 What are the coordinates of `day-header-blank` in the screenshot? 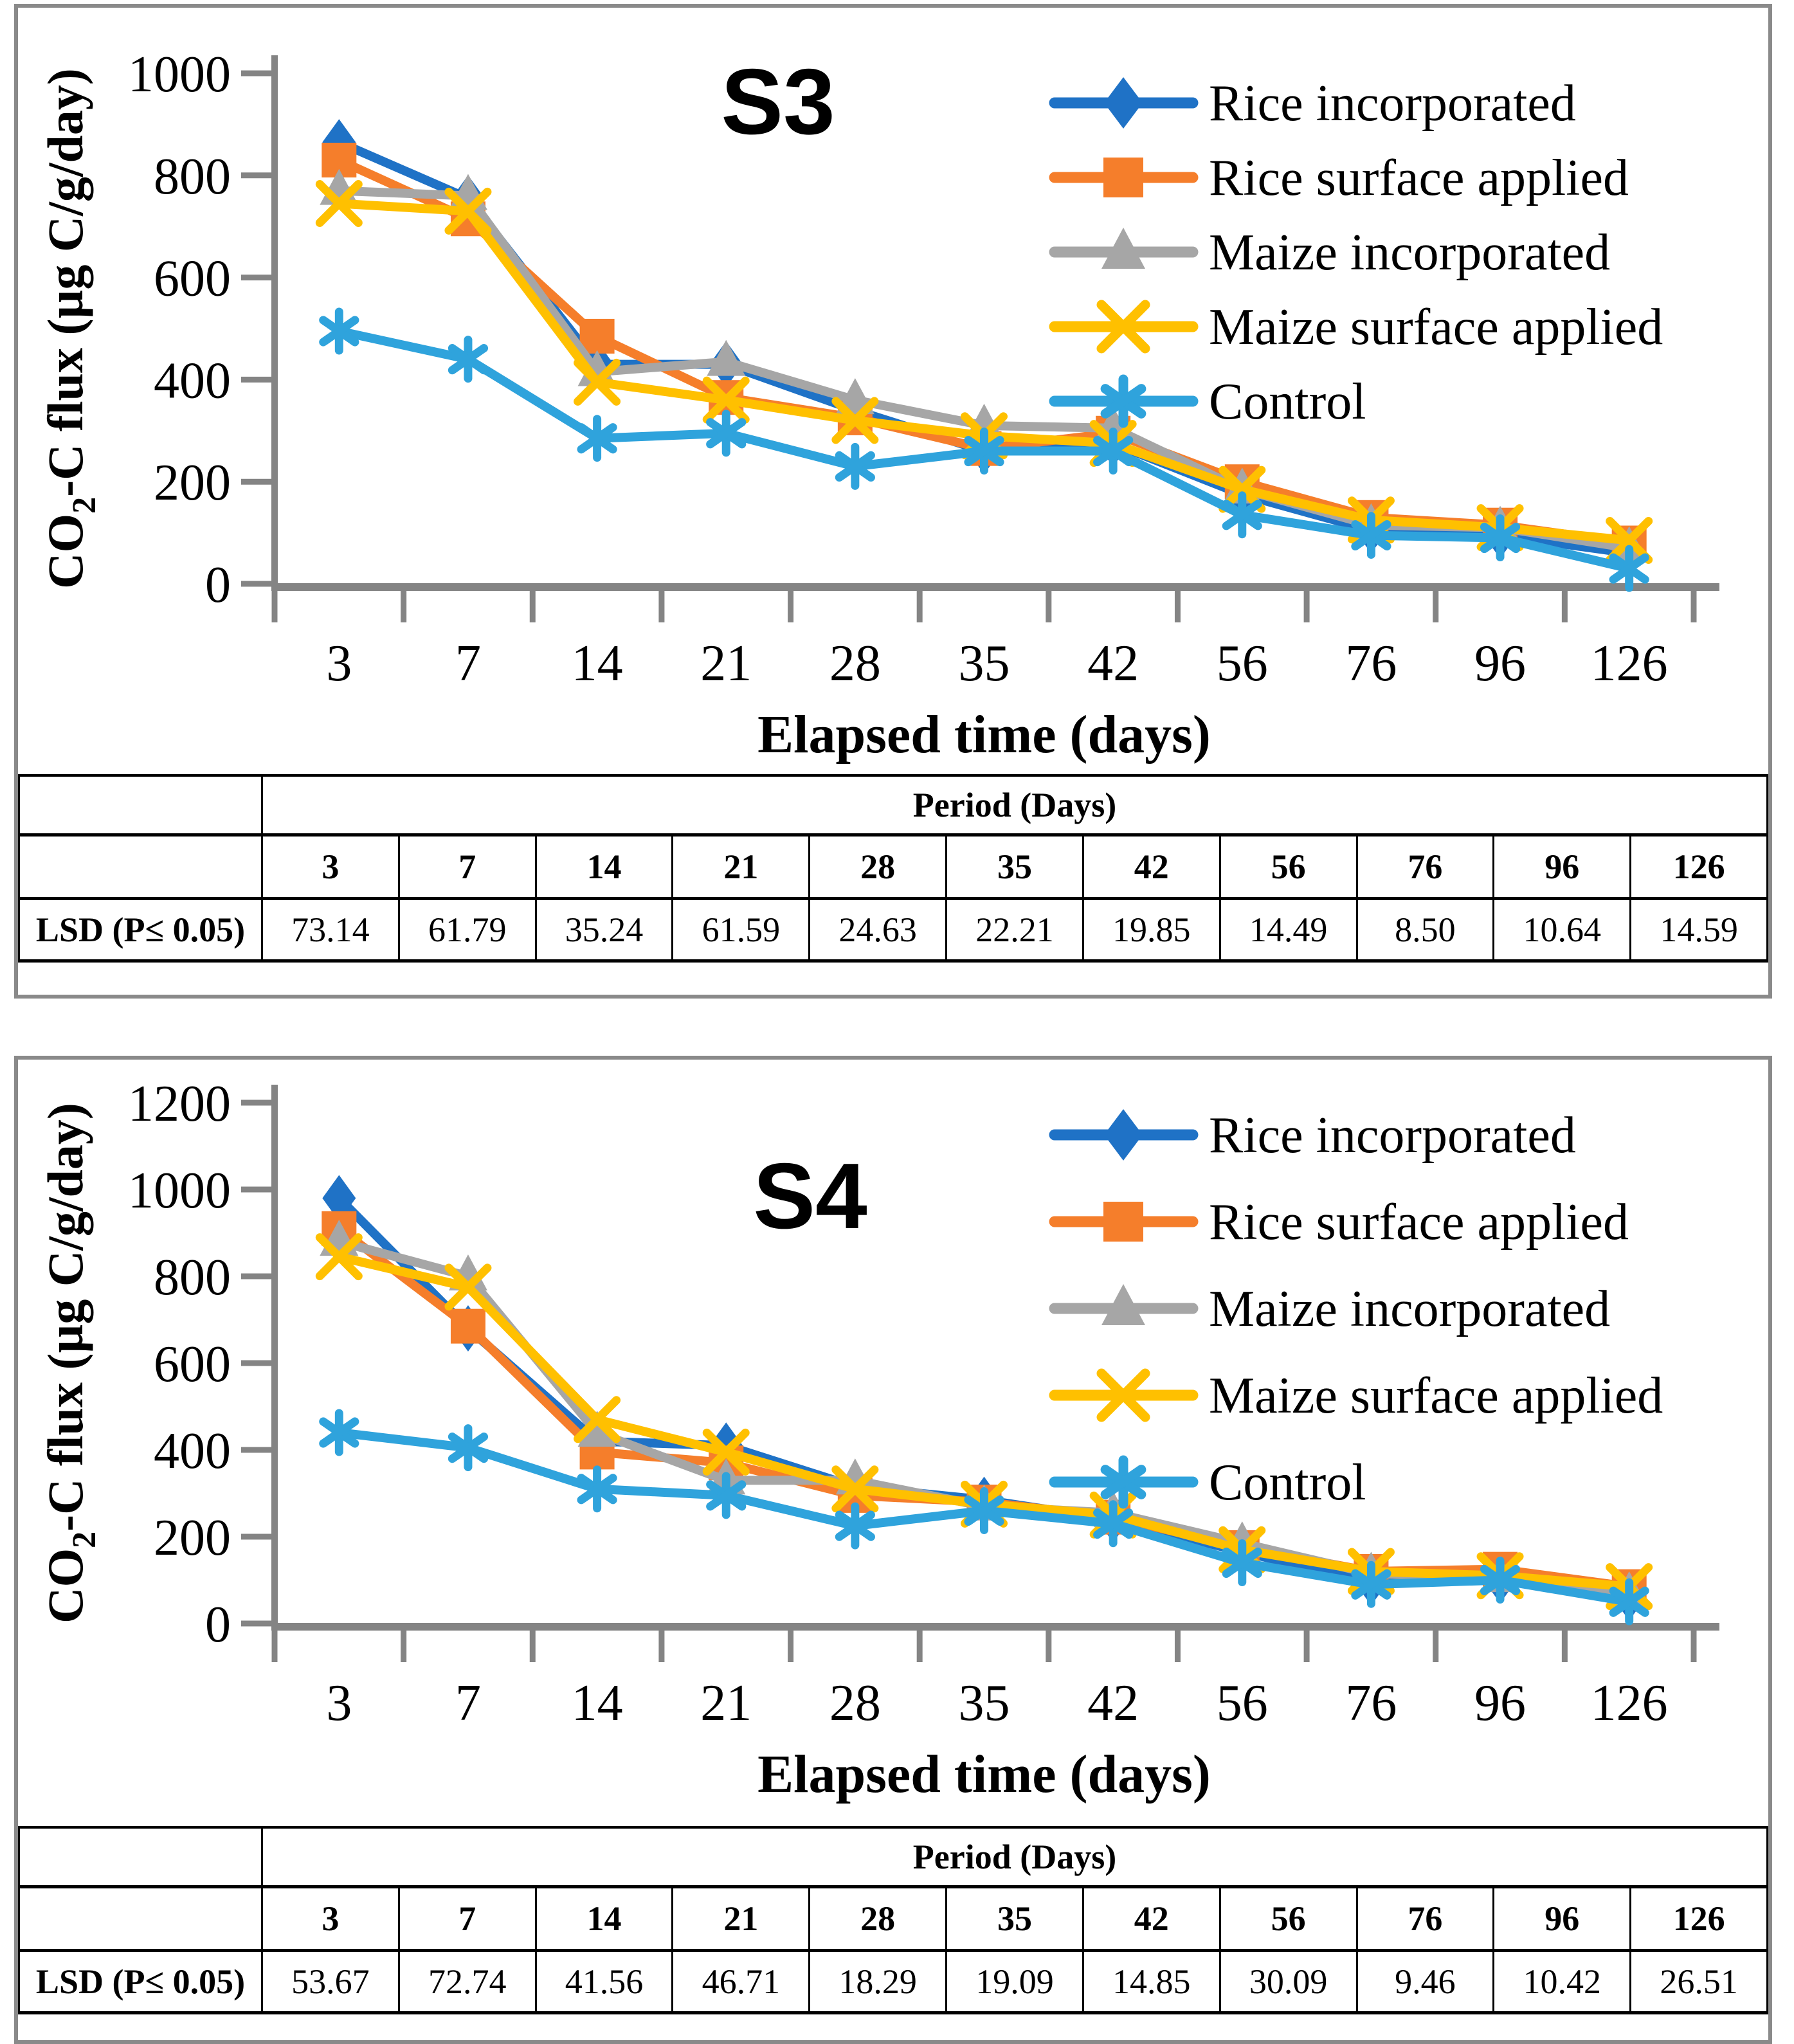 It's located at (140, 867).